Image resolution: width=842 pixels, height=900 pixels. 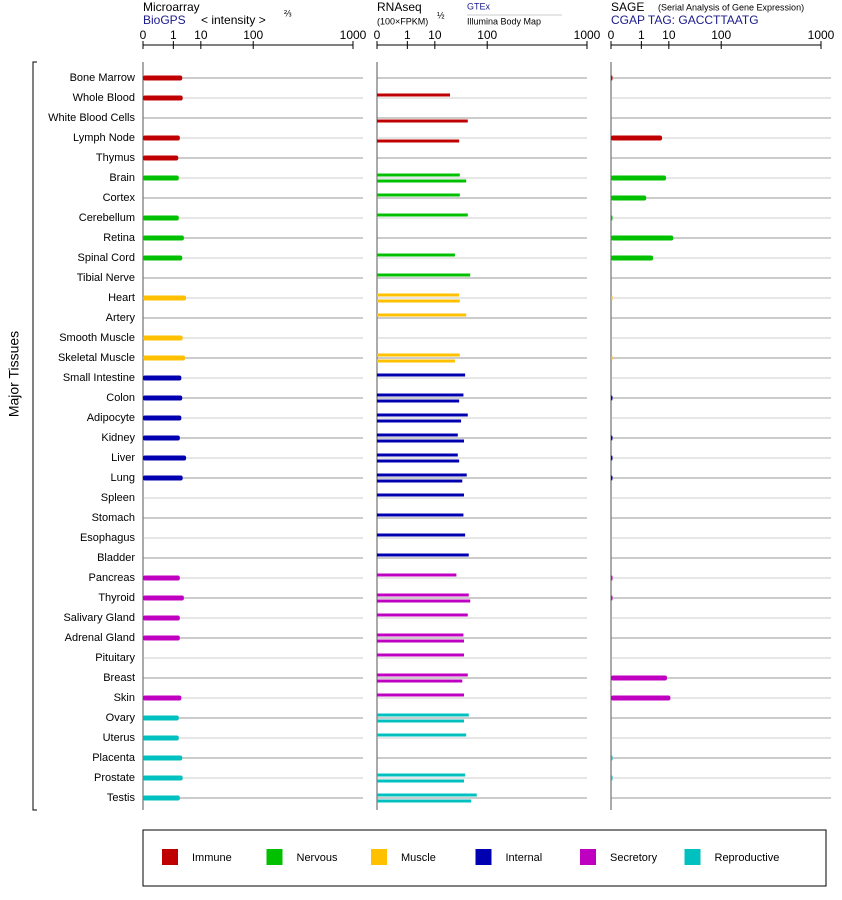 I want to click on axis-label: < intensity >, so click(x=233, y=20).